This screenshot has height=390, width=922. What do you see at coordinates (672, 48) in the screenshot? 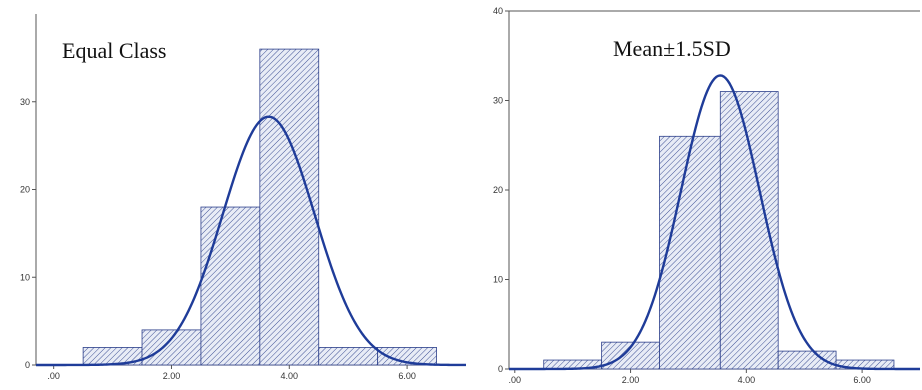
I see `chart-title: Mean±1.5SD` at bounding box center [672, 48].